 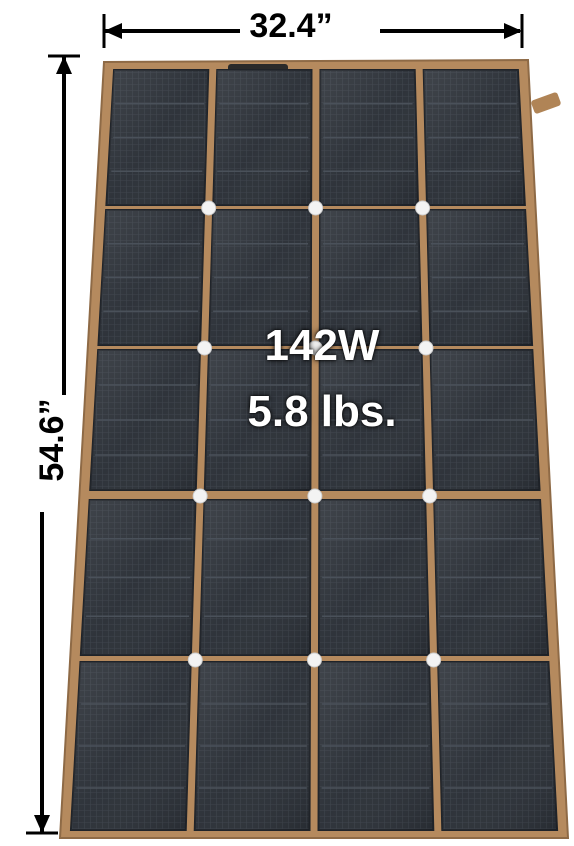 What do you see at coordinates (322, 411) in the screenshot?
I see `weight-label: 5.8 lbs.` at bounding box center [322, 411].